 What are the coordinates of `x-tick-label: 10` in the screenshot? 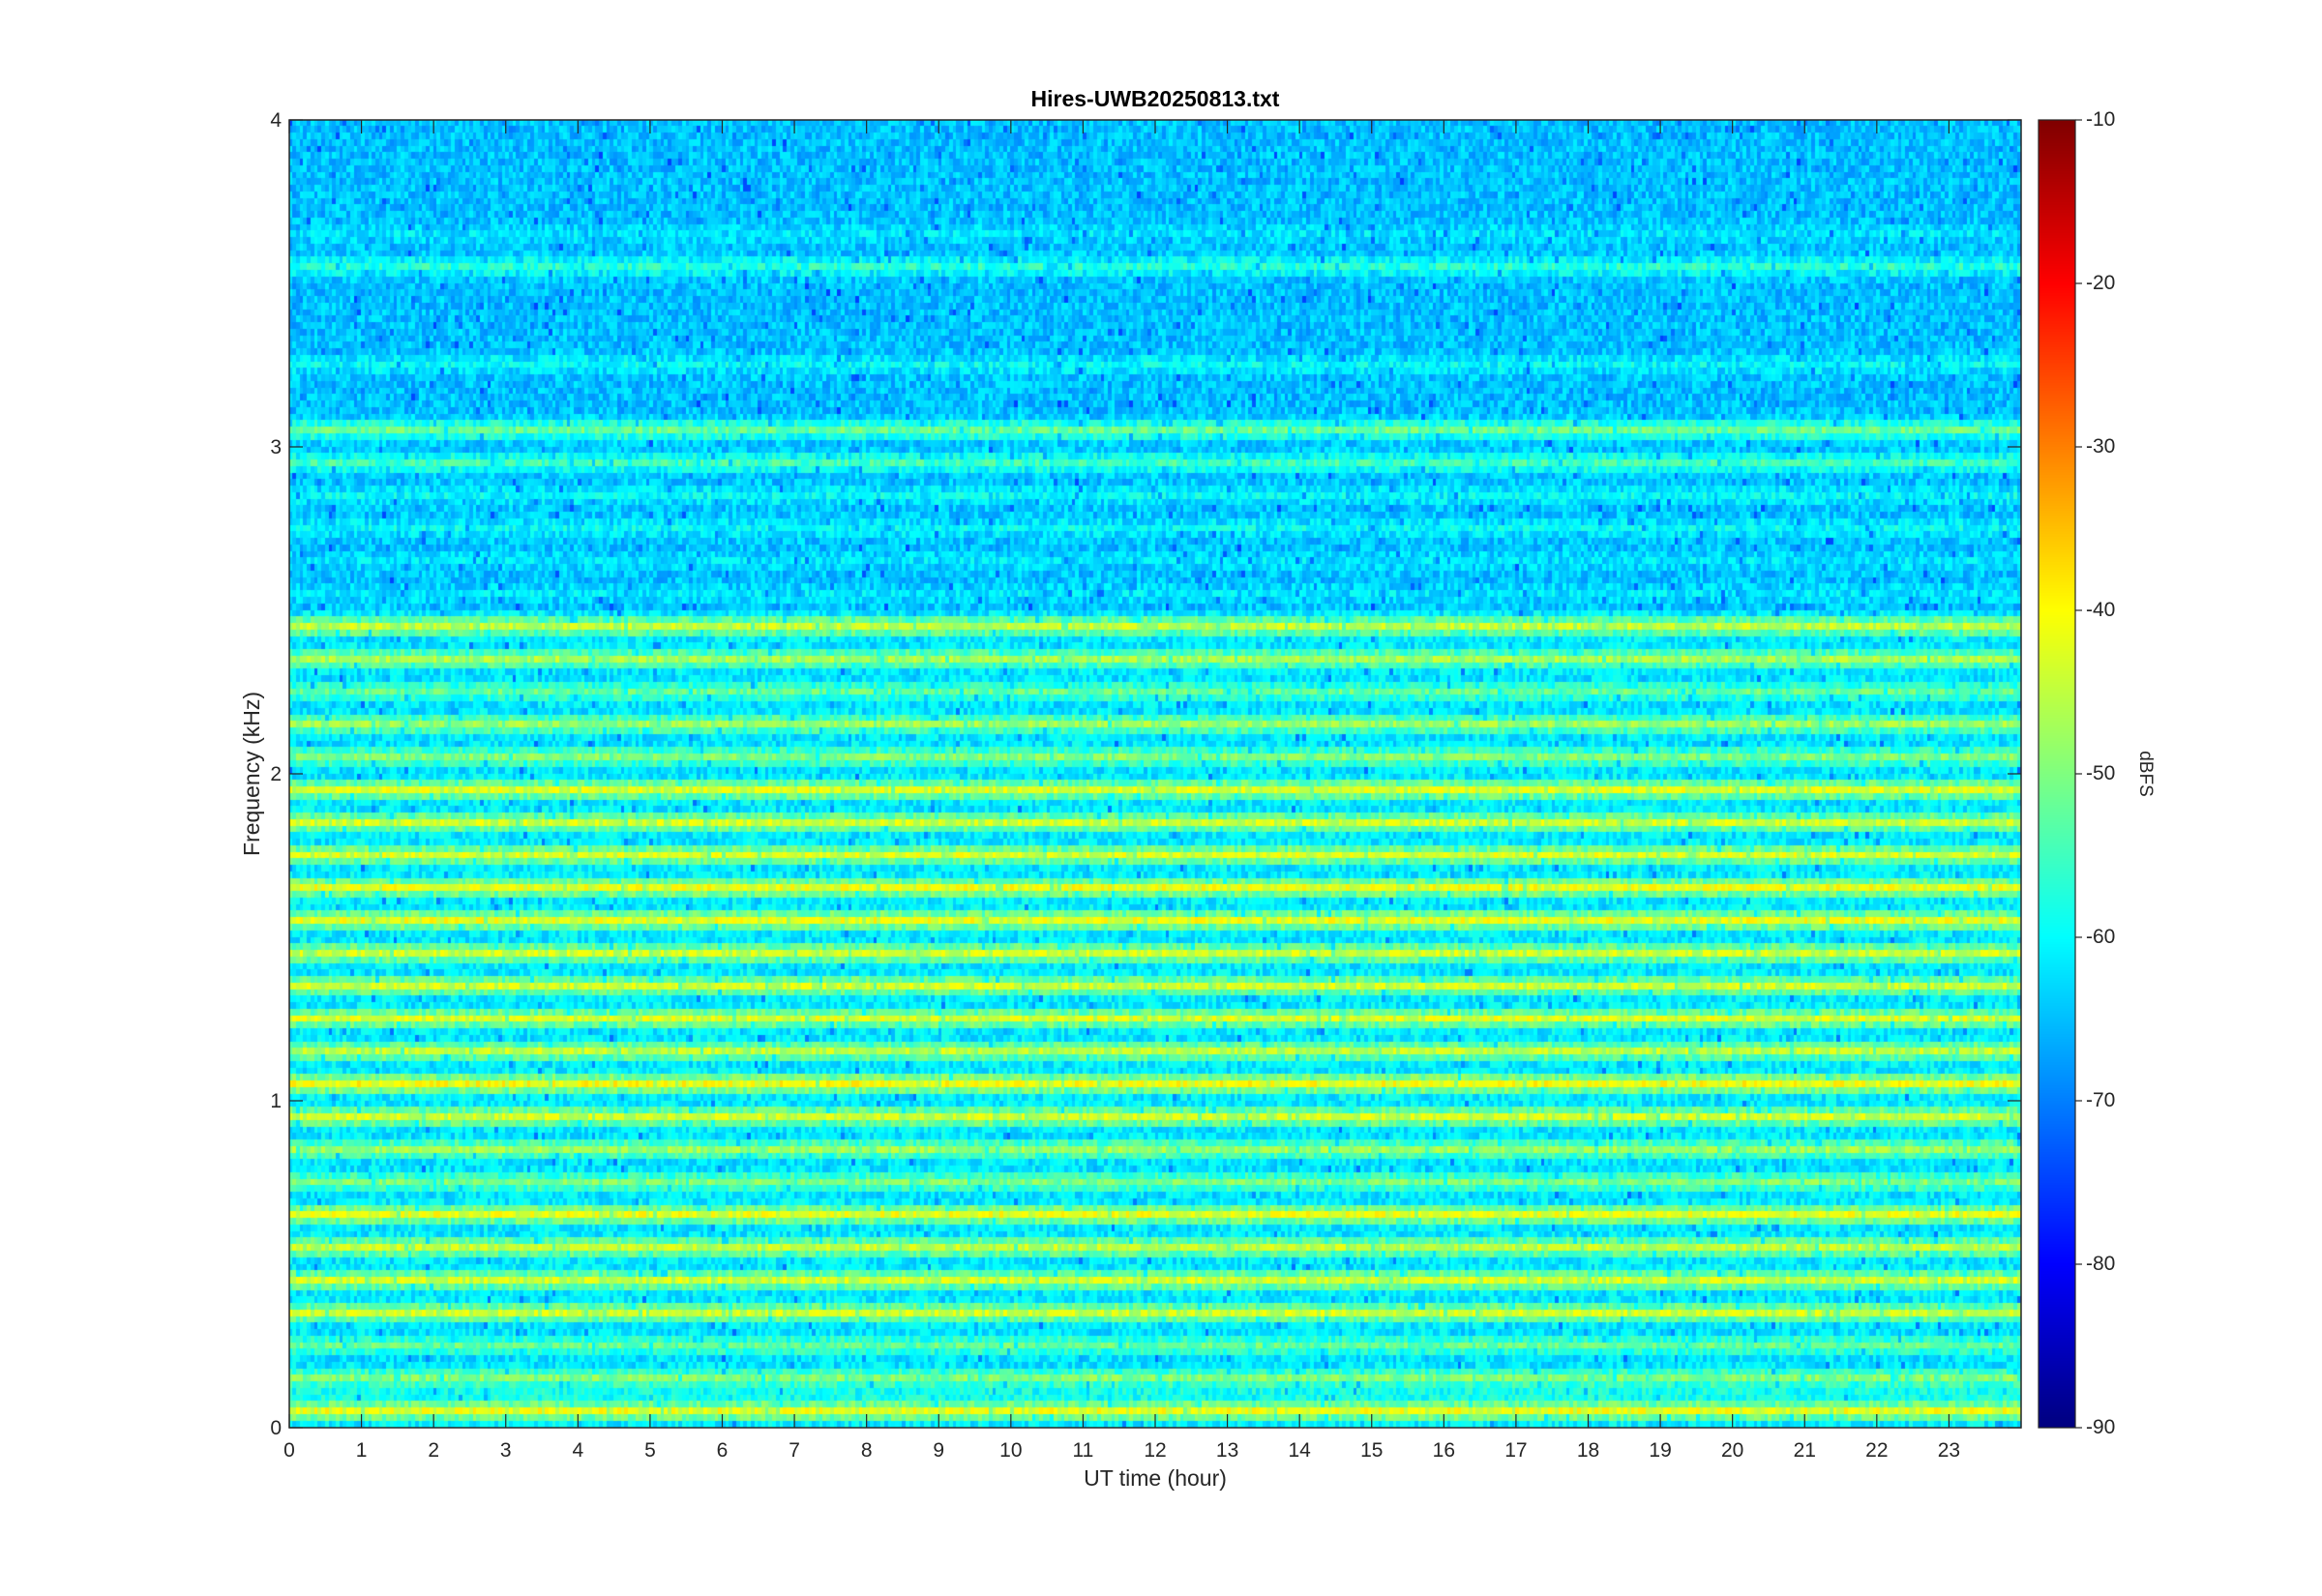 It's located at (1010, 1450).